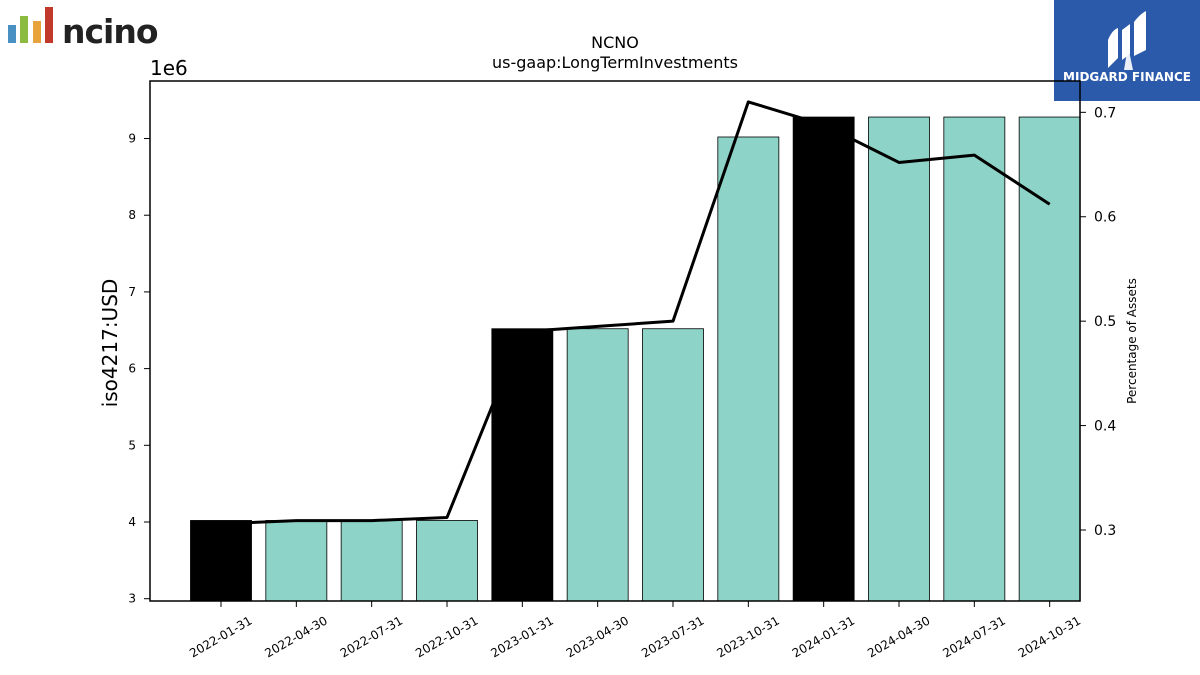 The image size is (1200, 675). I want to click on y-tick-label: 3, so click(132, 599).